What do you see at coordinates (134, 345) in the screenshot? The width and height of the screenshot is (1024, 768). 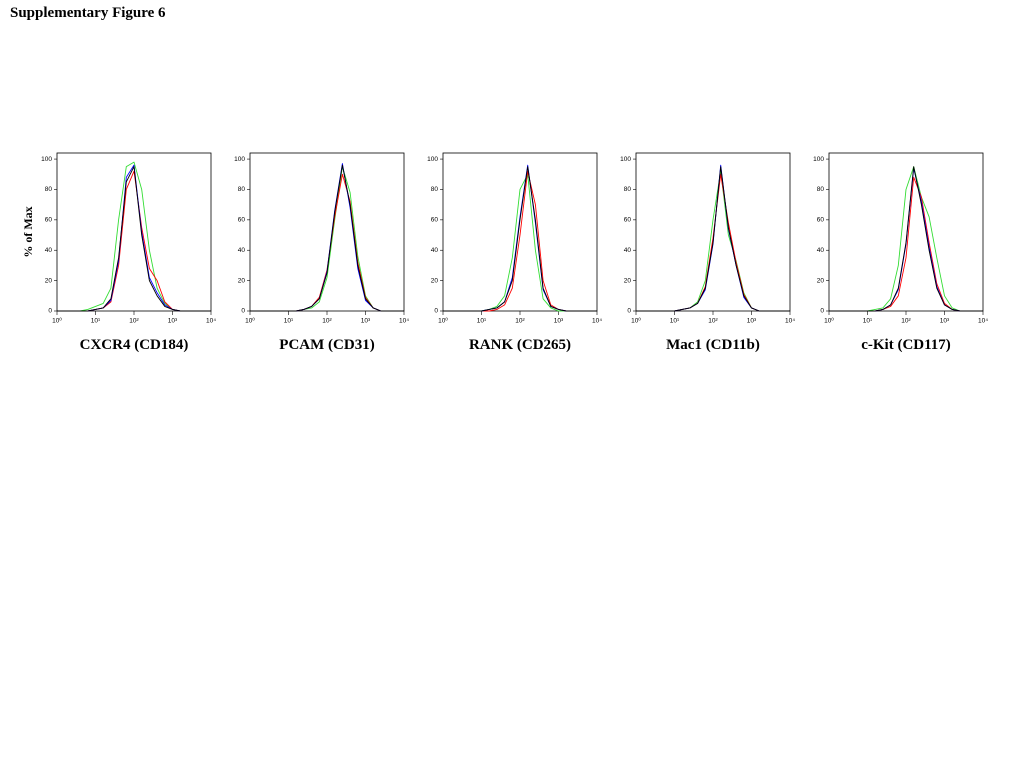 I see `x-axis-label: CXCR4 (CD184)` at bounding box center [134, 345].